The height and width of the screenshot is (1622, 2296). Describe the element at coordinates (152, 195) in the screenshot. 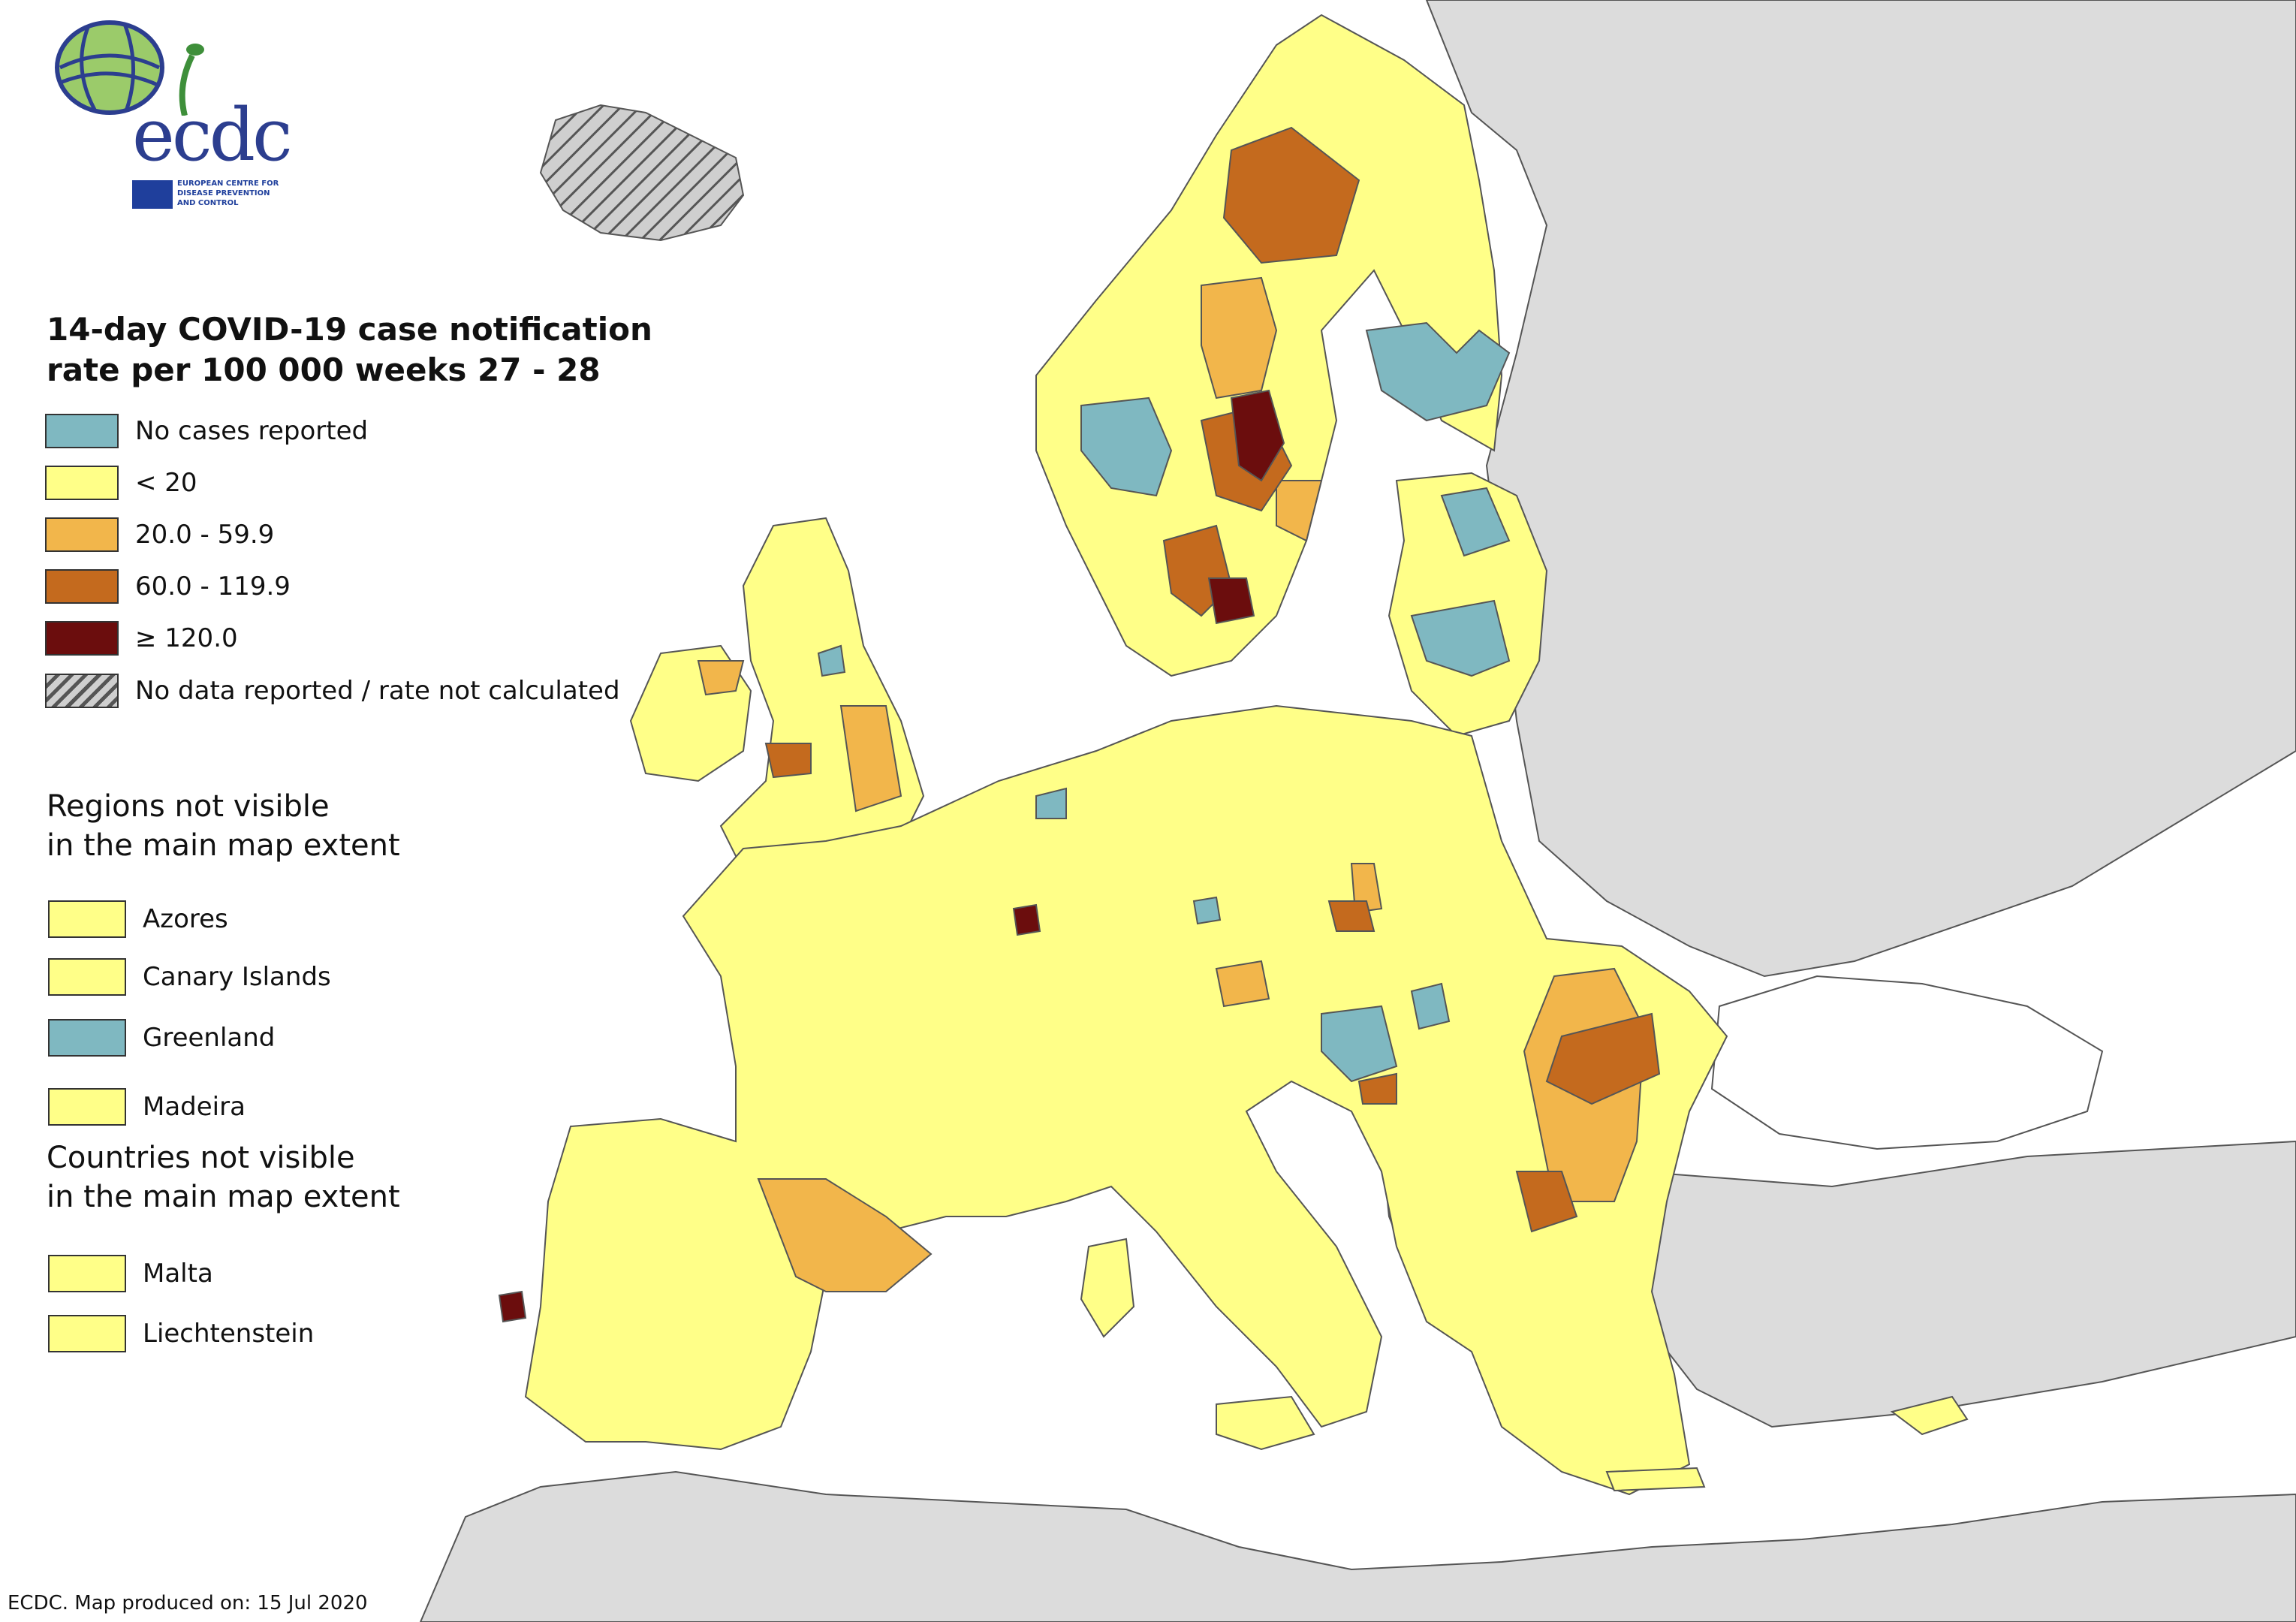

I see `eu-flag-icon` at that location.